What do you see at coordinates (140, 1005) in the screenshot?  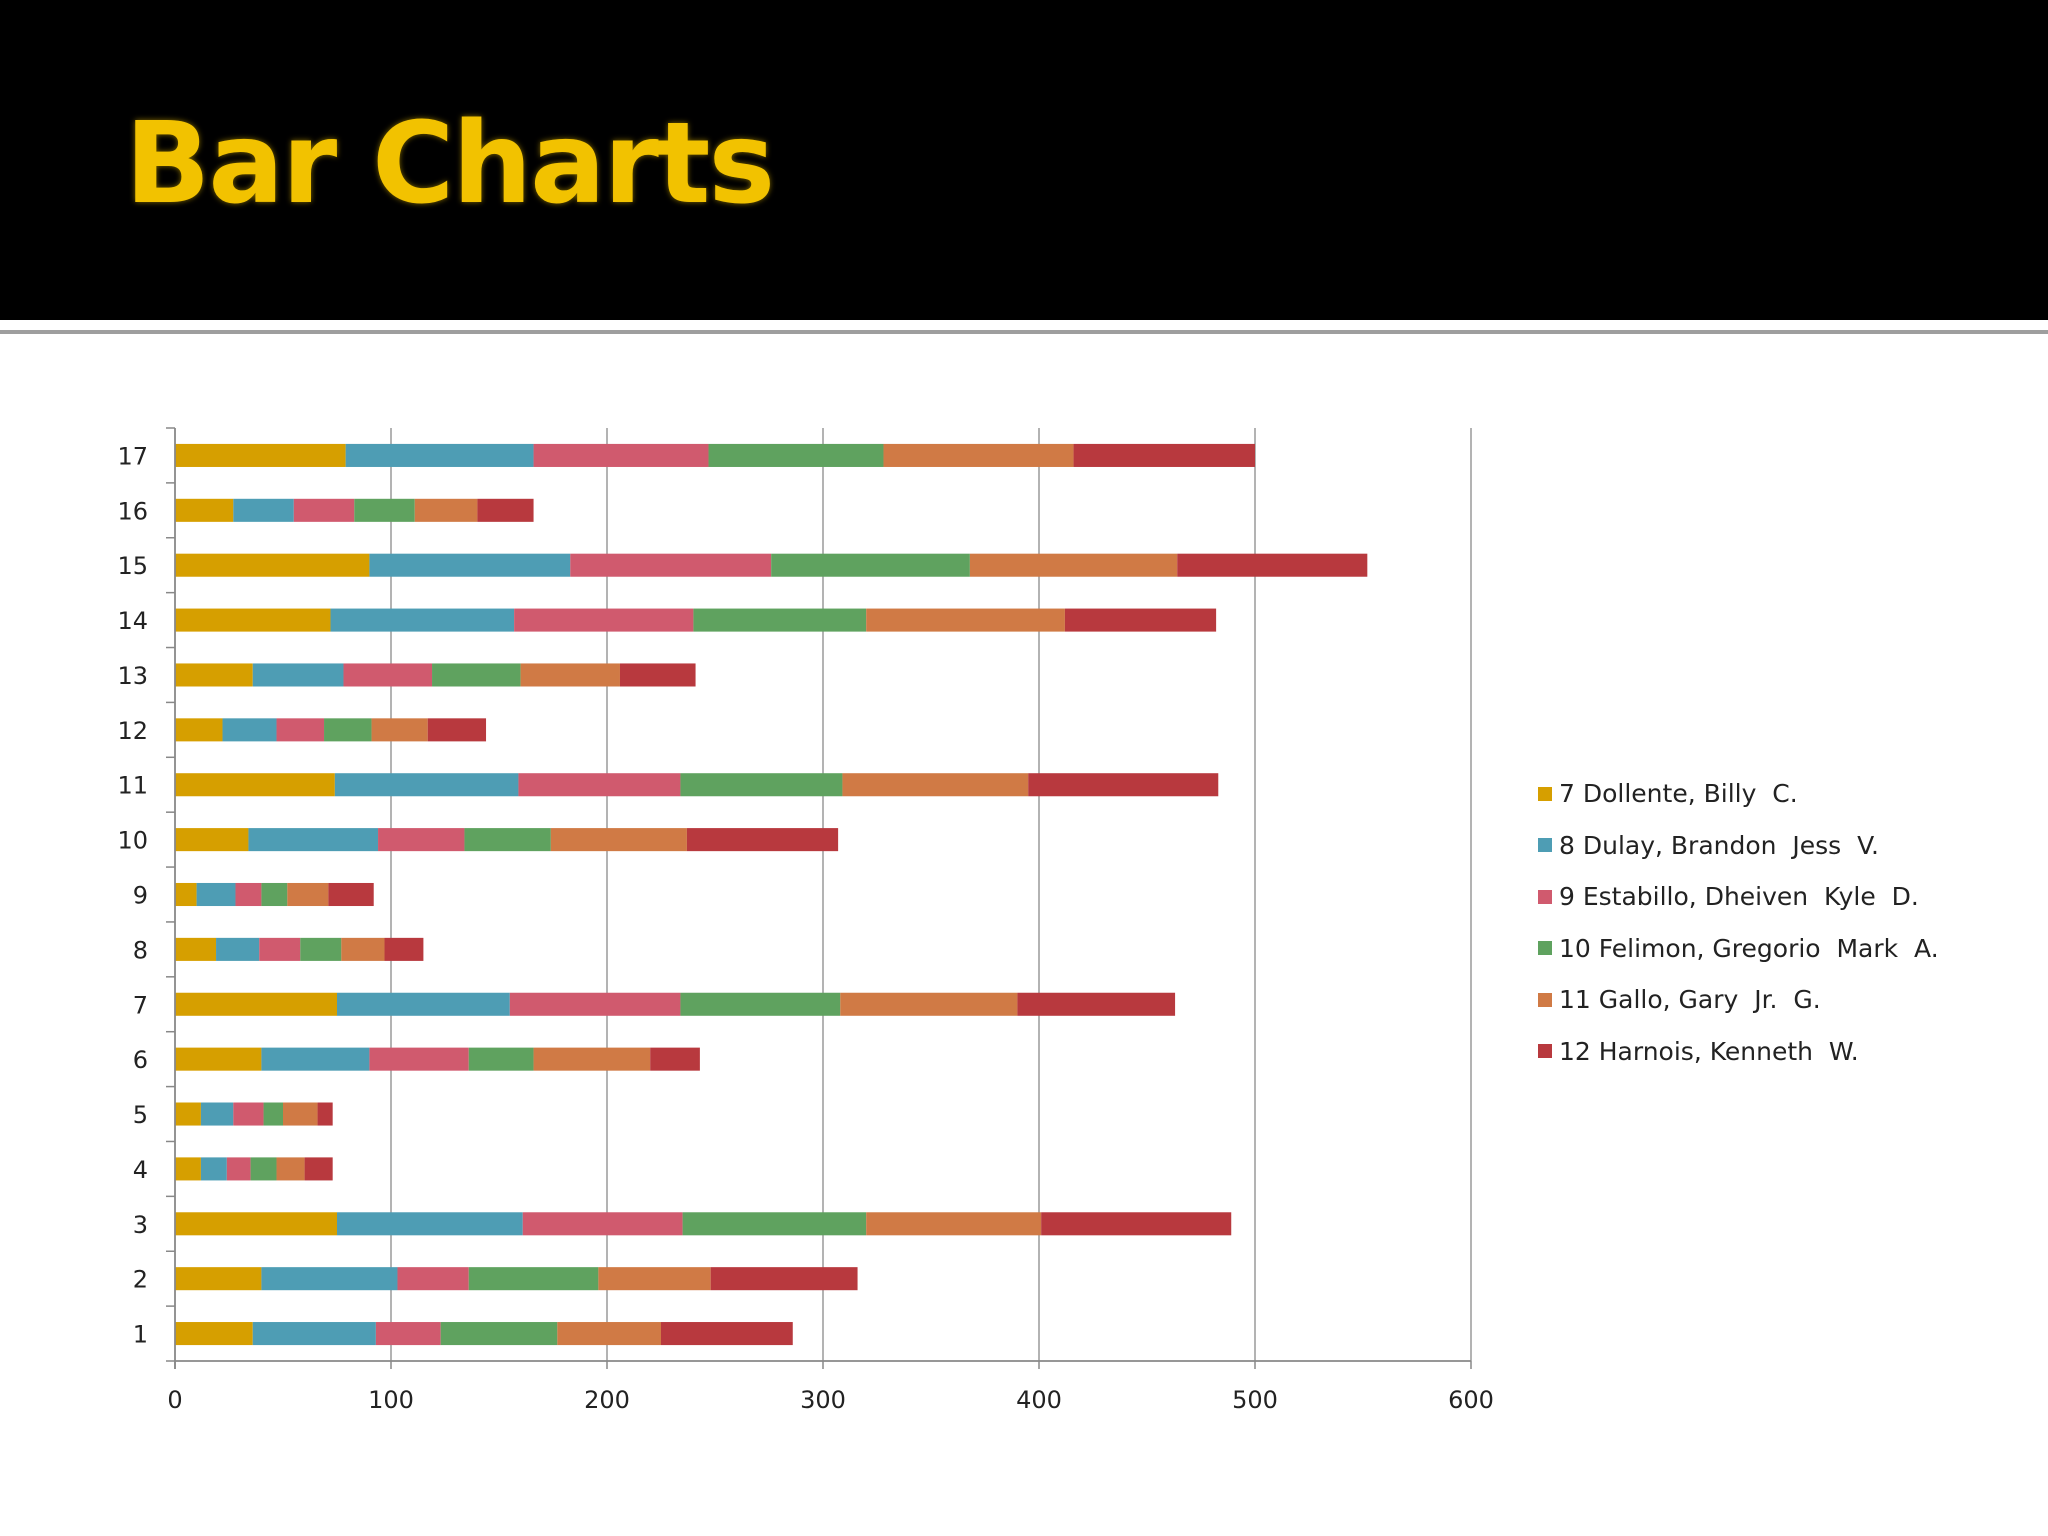 I see `y-tick-label: 7` at bounding box center [140, 1005].